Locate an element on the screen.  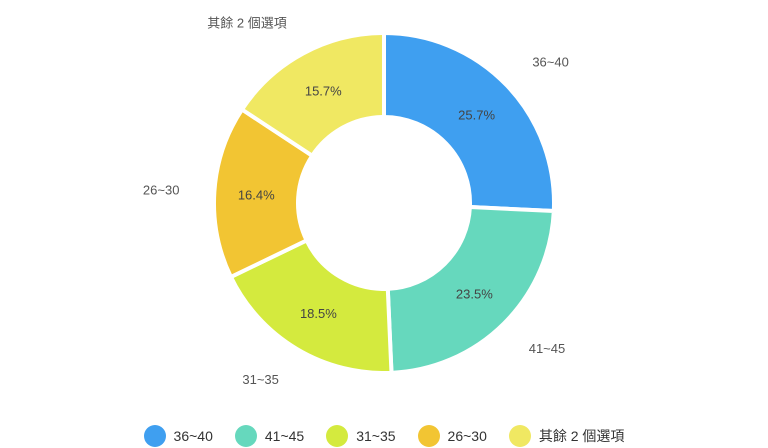
slice-category-label-4: 其餘 2 個選項 is located at coordinates (246, 23).